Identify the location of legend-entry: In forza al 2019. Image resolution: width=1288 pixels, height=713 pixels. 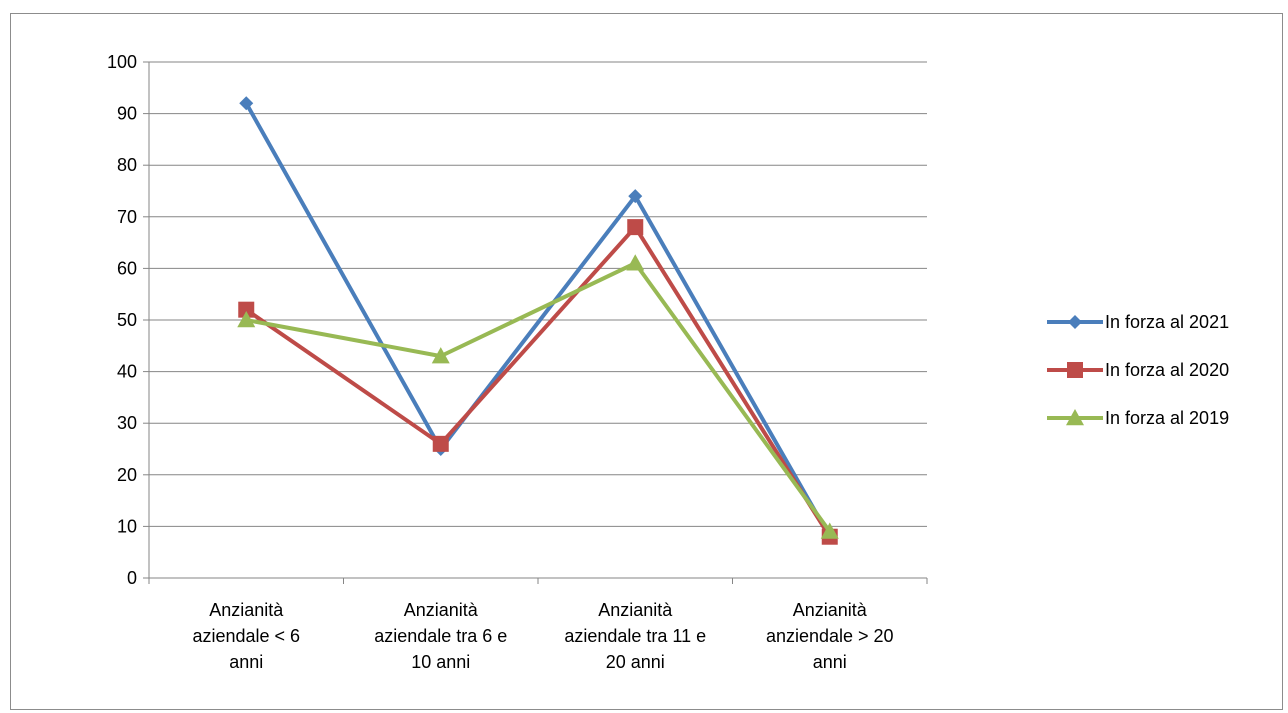
(1138, 418).